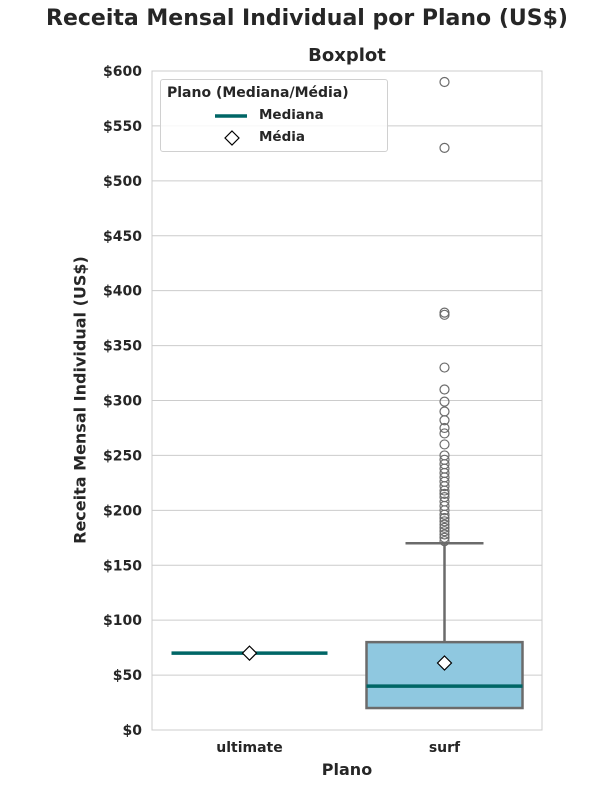 This screenshot has width=614, height=788. What do you see at coordinates (347, 55) in the screenshot?
I see `axes-title: Boxplot` at bounding box center [347, 55].